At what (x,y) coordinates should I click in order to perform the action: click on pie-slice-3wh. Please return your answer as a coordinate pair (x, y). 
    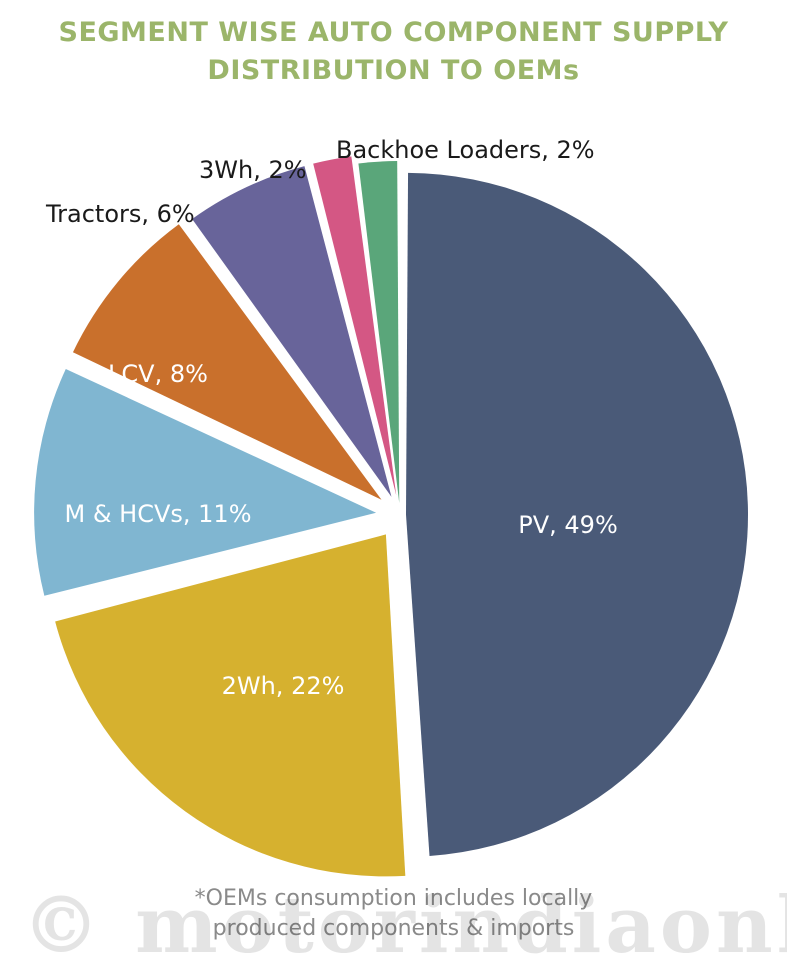
    Looking at the image, I should click on (355, 326).